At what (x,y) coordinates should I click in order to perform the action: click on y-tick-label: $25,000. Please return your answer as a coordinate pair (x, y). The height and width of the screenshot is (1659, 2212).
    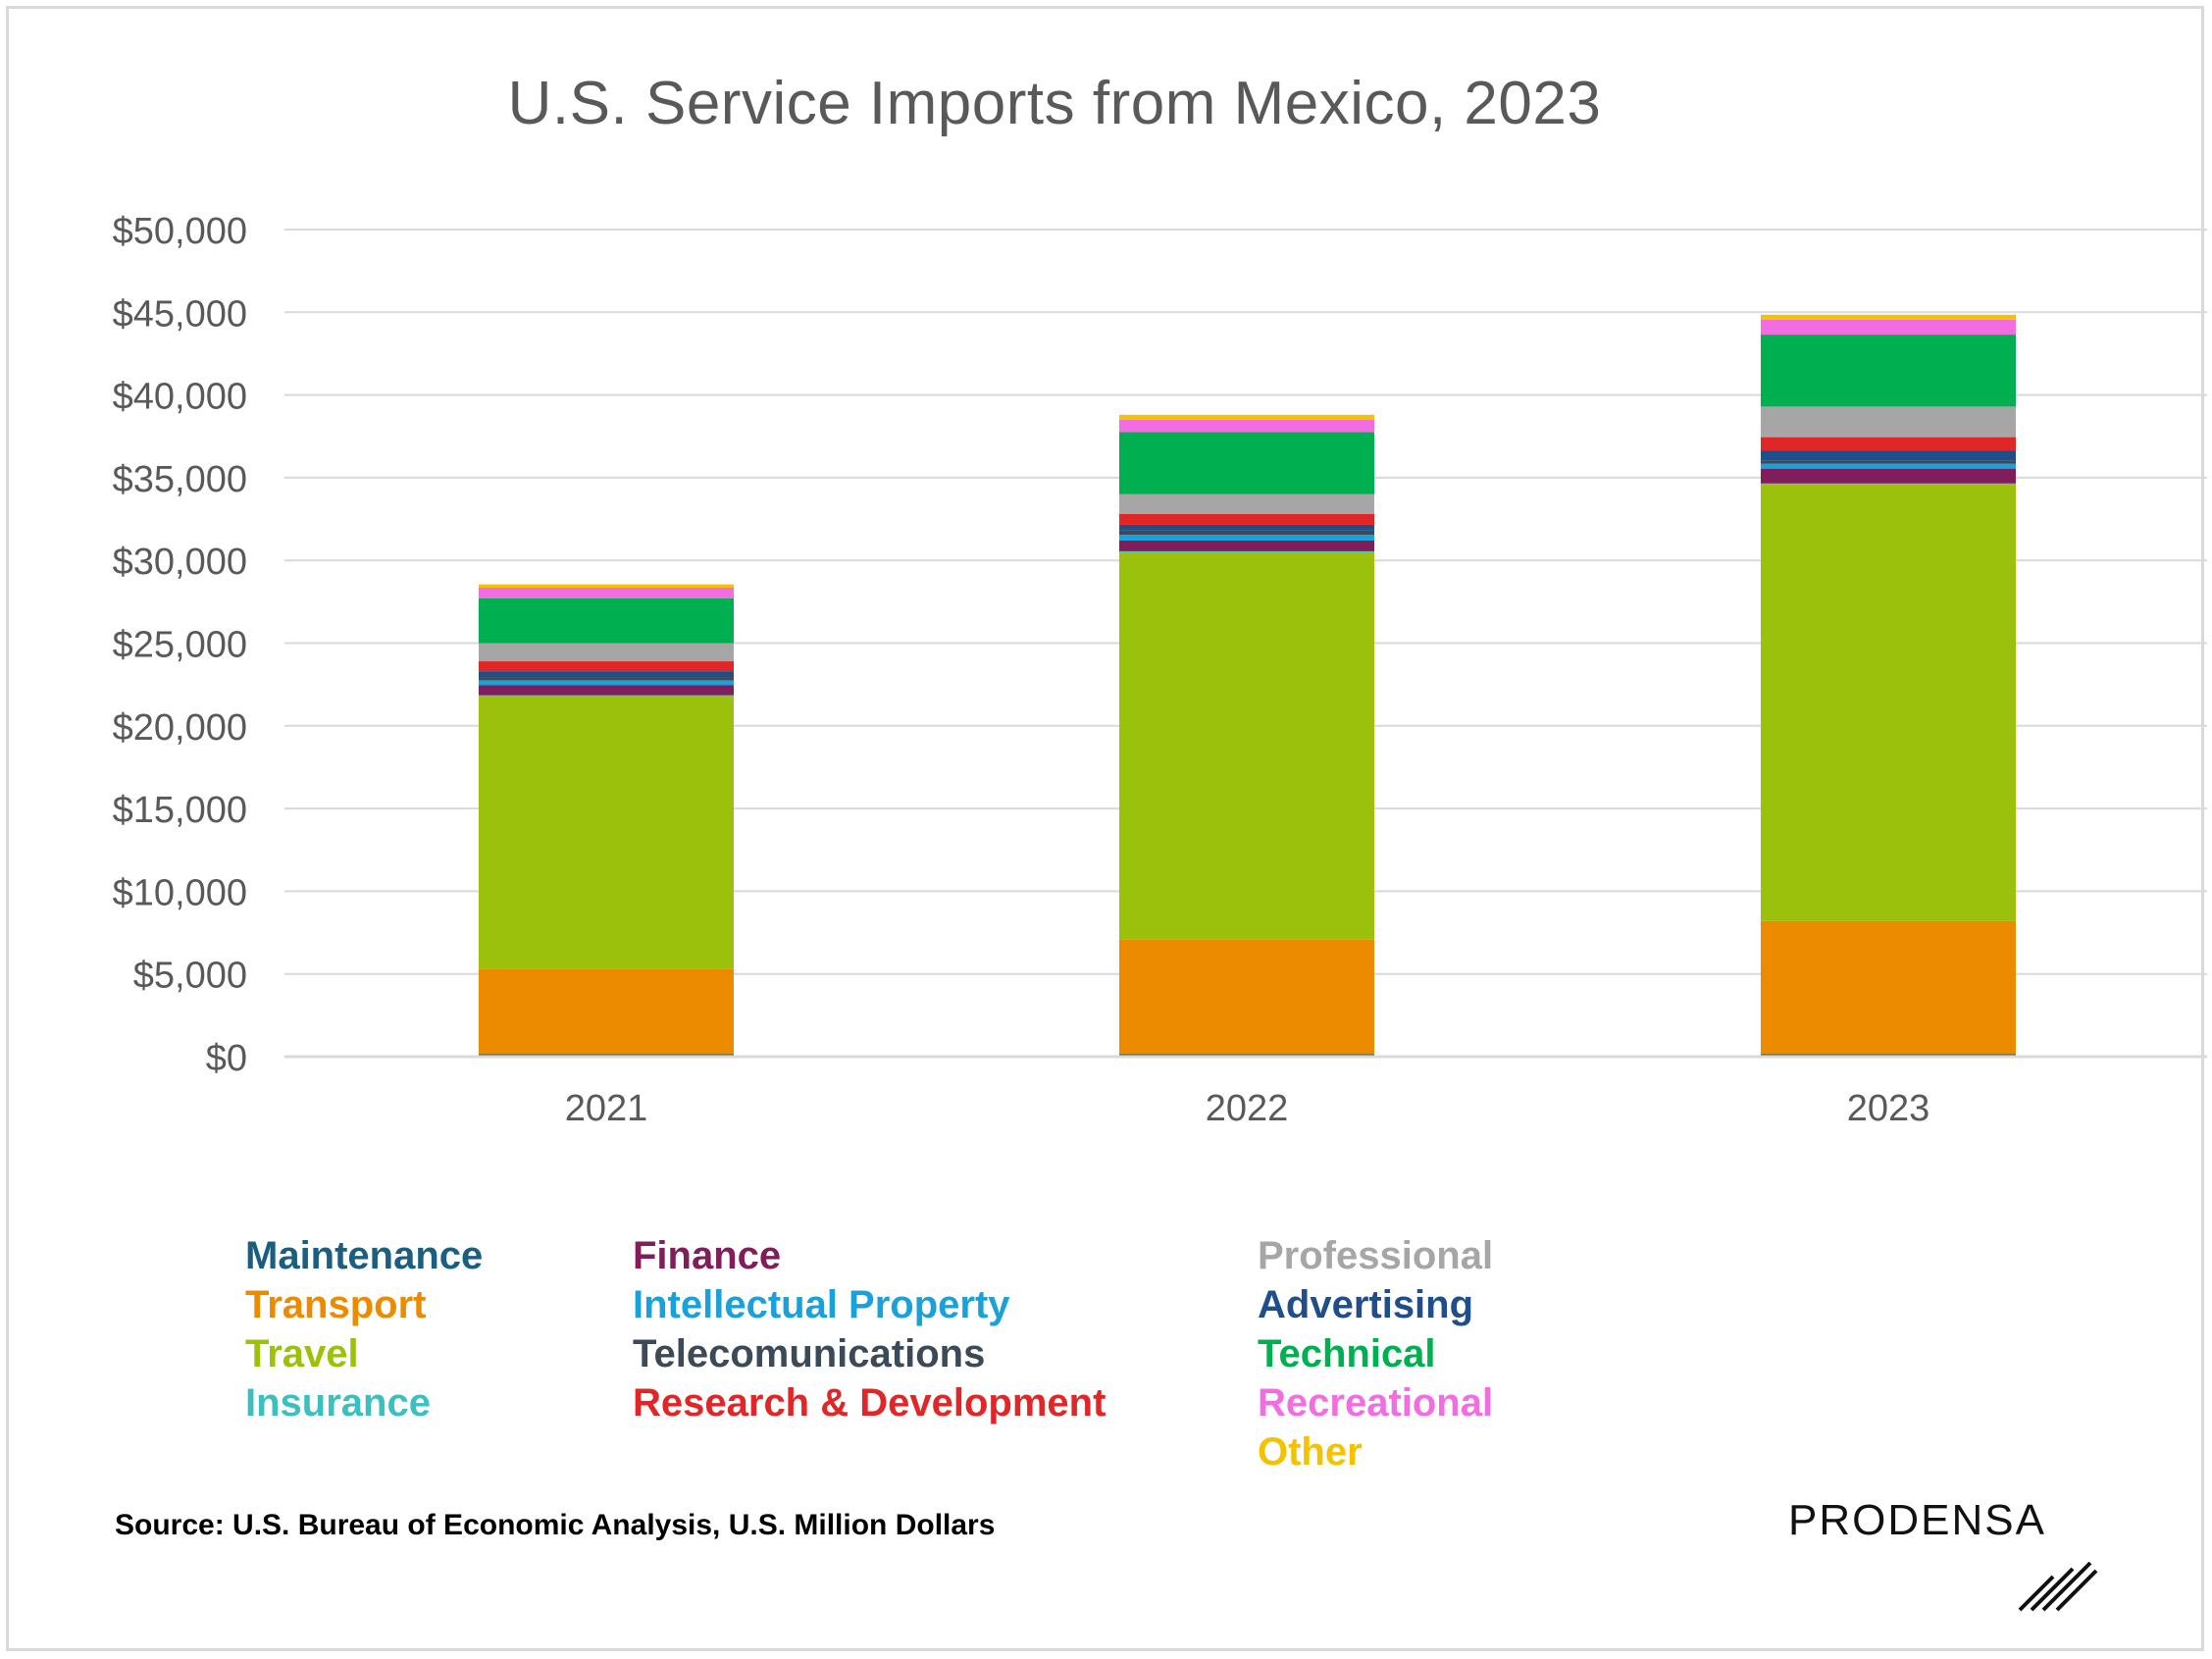
    Looking at the image, I should click on (180, 645).